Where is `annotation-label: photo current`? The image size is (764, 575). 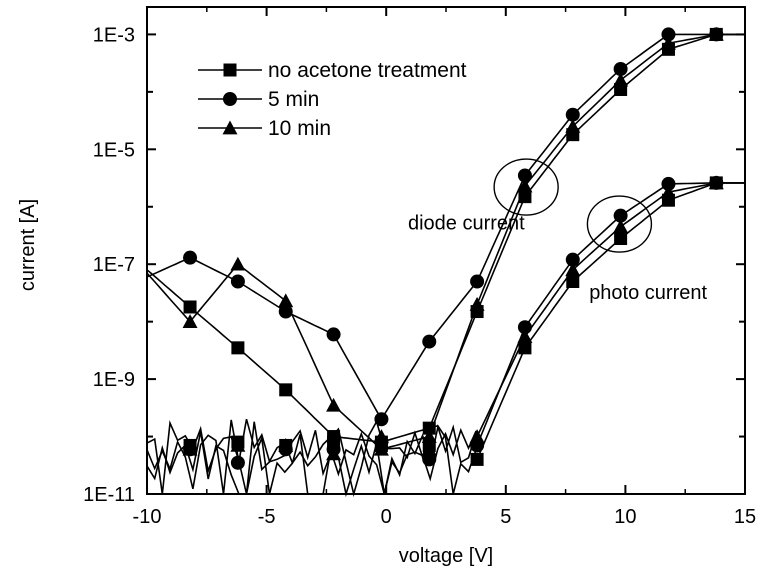 annotation-label: photo current is located at coordinates (648, 293).